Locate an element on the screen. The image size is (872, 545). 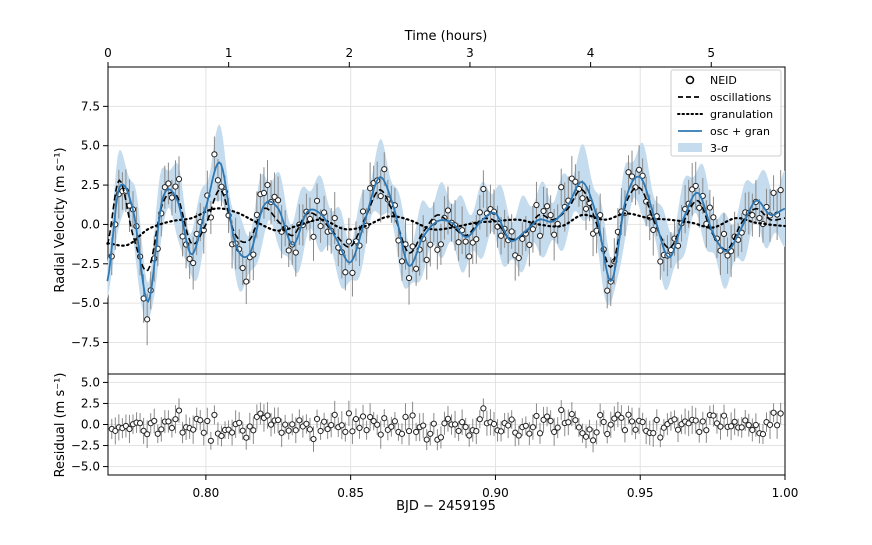
x-tick-label: 0.90 is located at coordinates (495, 493).